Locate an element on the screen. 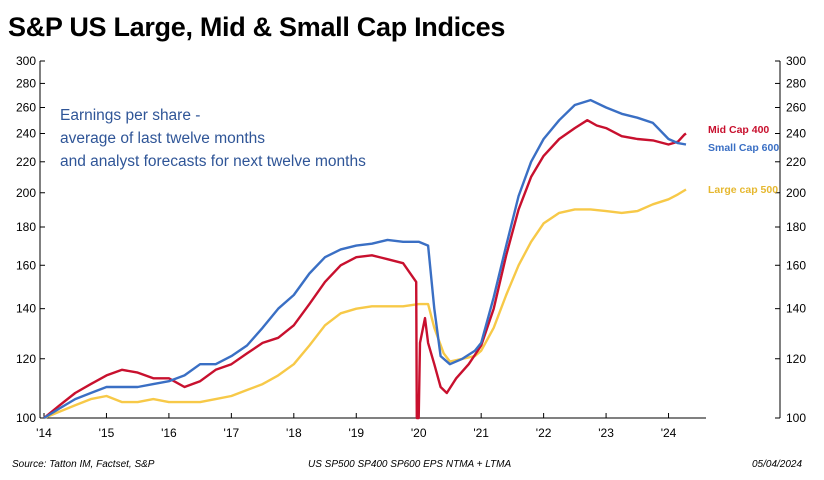 This screenshot has height=480, width=824. y-tick-label-left: 100 is located at coordinates (26, 418).